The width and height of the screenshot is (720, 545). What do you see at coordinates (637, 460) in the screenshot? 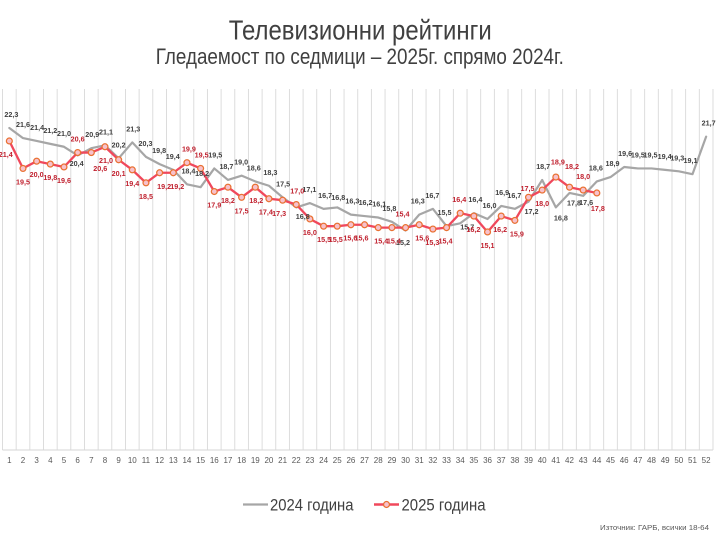
I see `svg-text: 47` at bounding box center [637, 460].